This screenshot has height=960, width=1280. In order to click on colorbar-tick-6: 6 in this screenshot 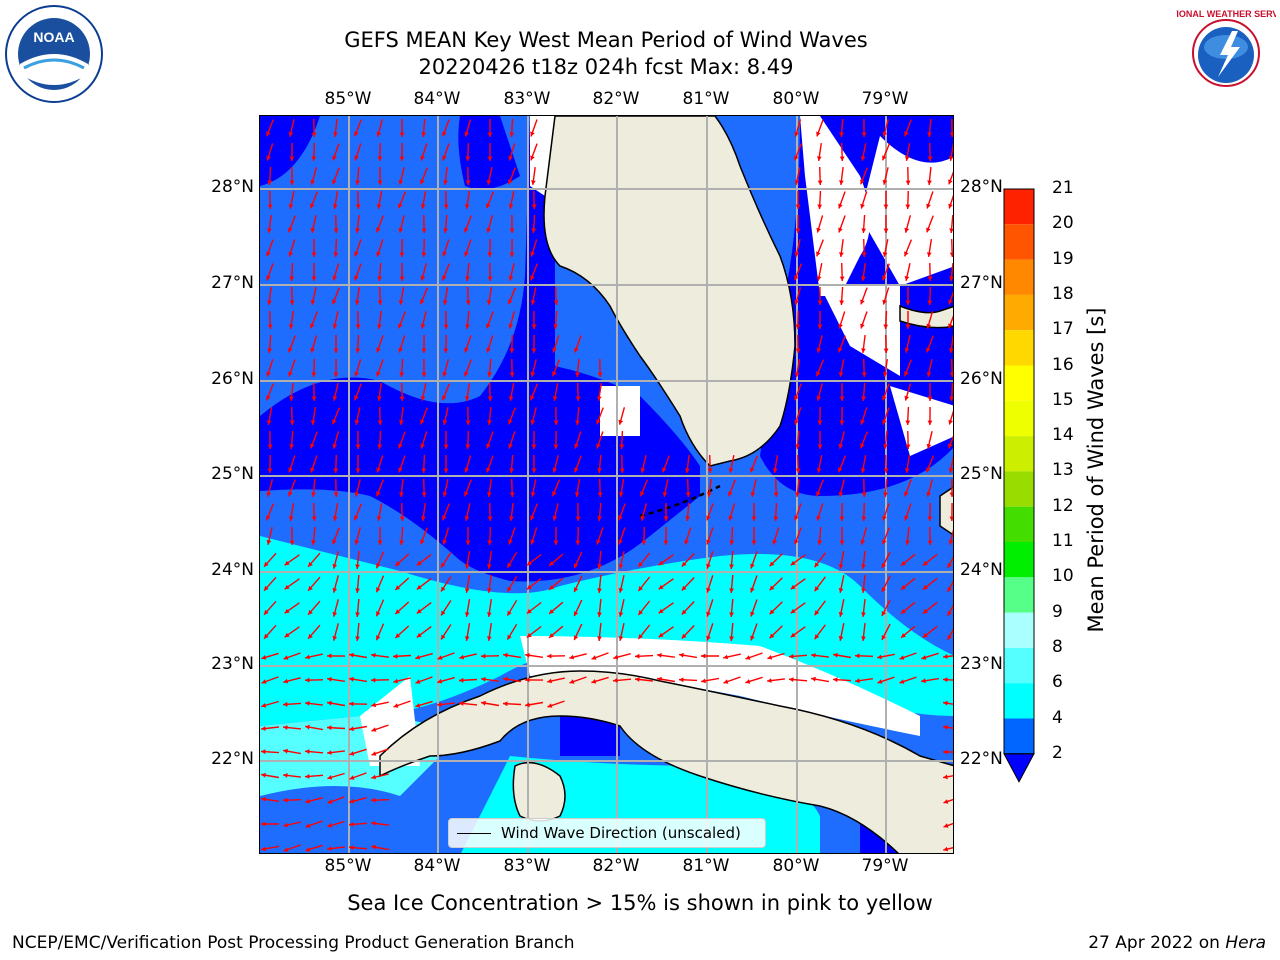, I will do `click(1057, 682)`.